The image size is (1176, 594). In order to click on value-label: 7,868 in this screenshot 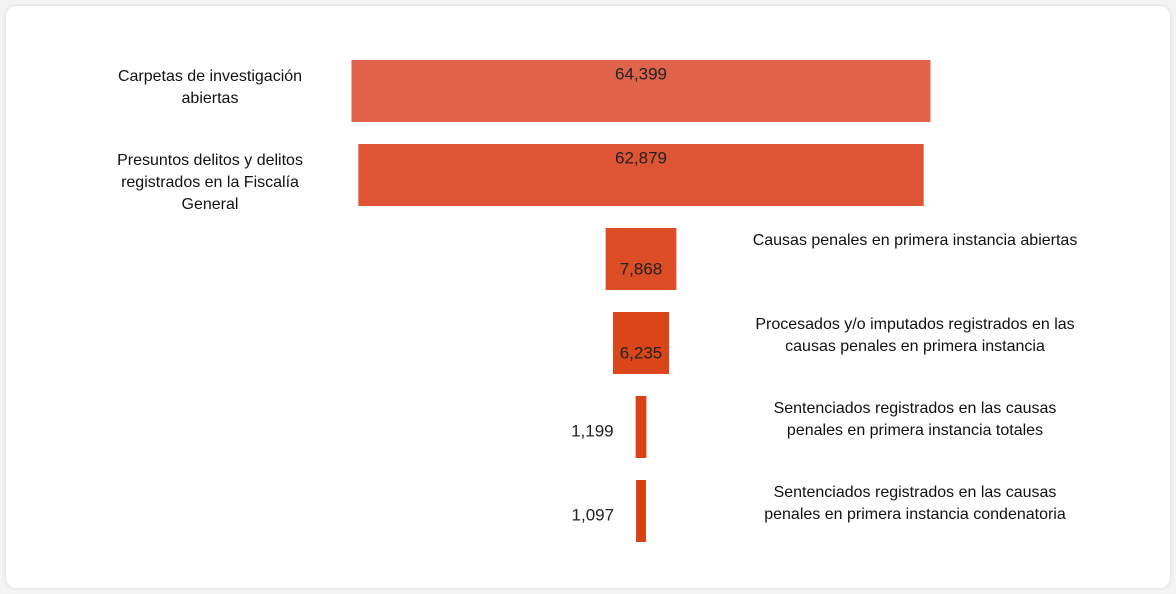, I will do `click(641, 268)`.